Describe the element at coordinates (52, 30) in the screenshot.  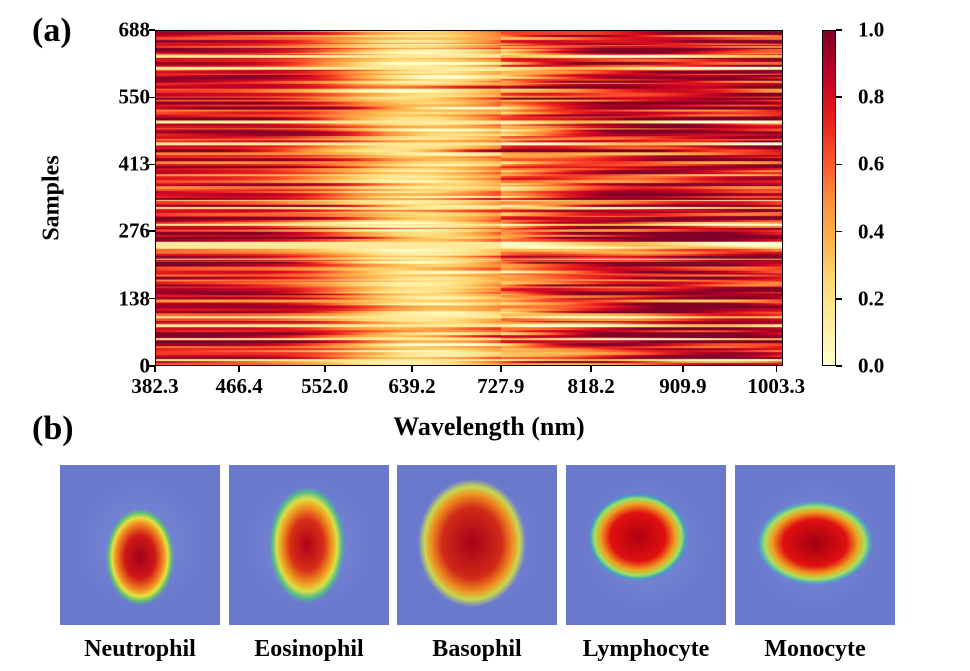
I see `panel-label-a: (a)` at that location.